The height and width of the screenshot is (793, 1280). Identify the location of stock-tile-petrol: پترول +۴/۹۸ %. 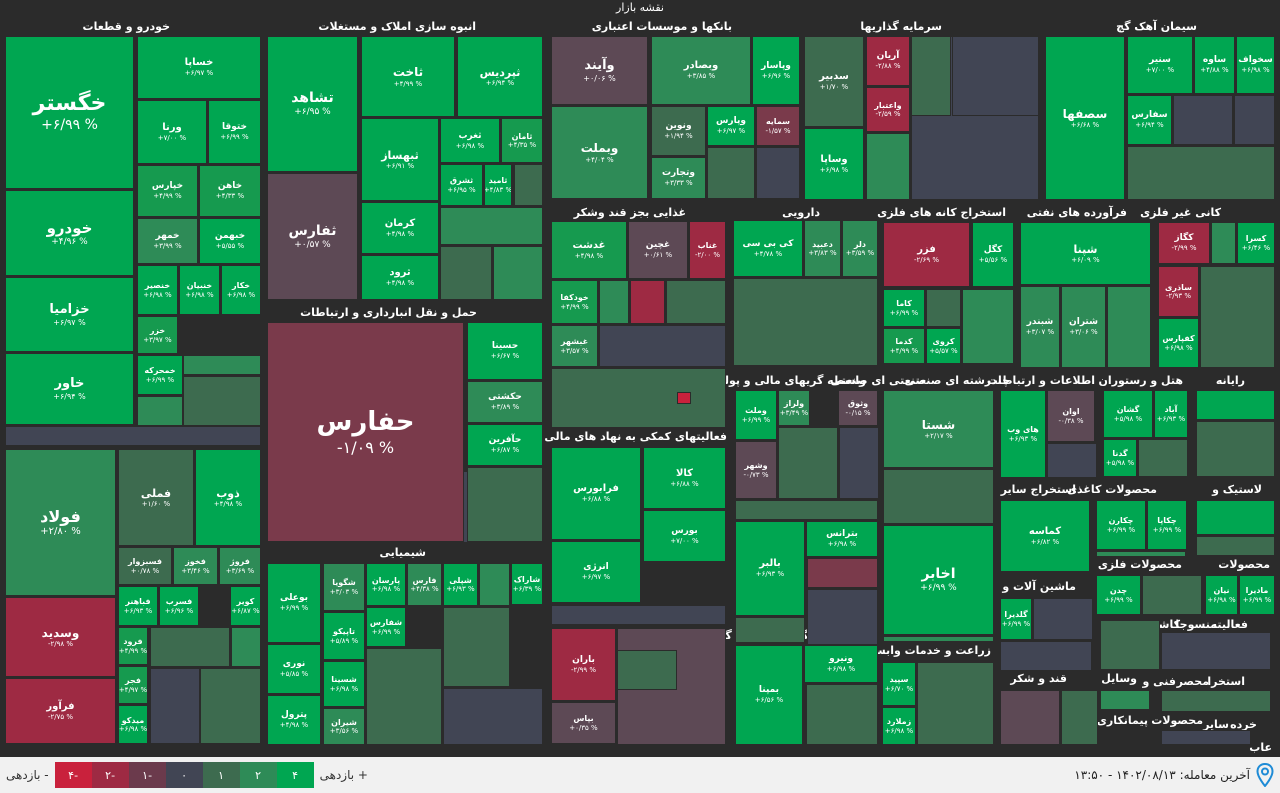
(294, 720).